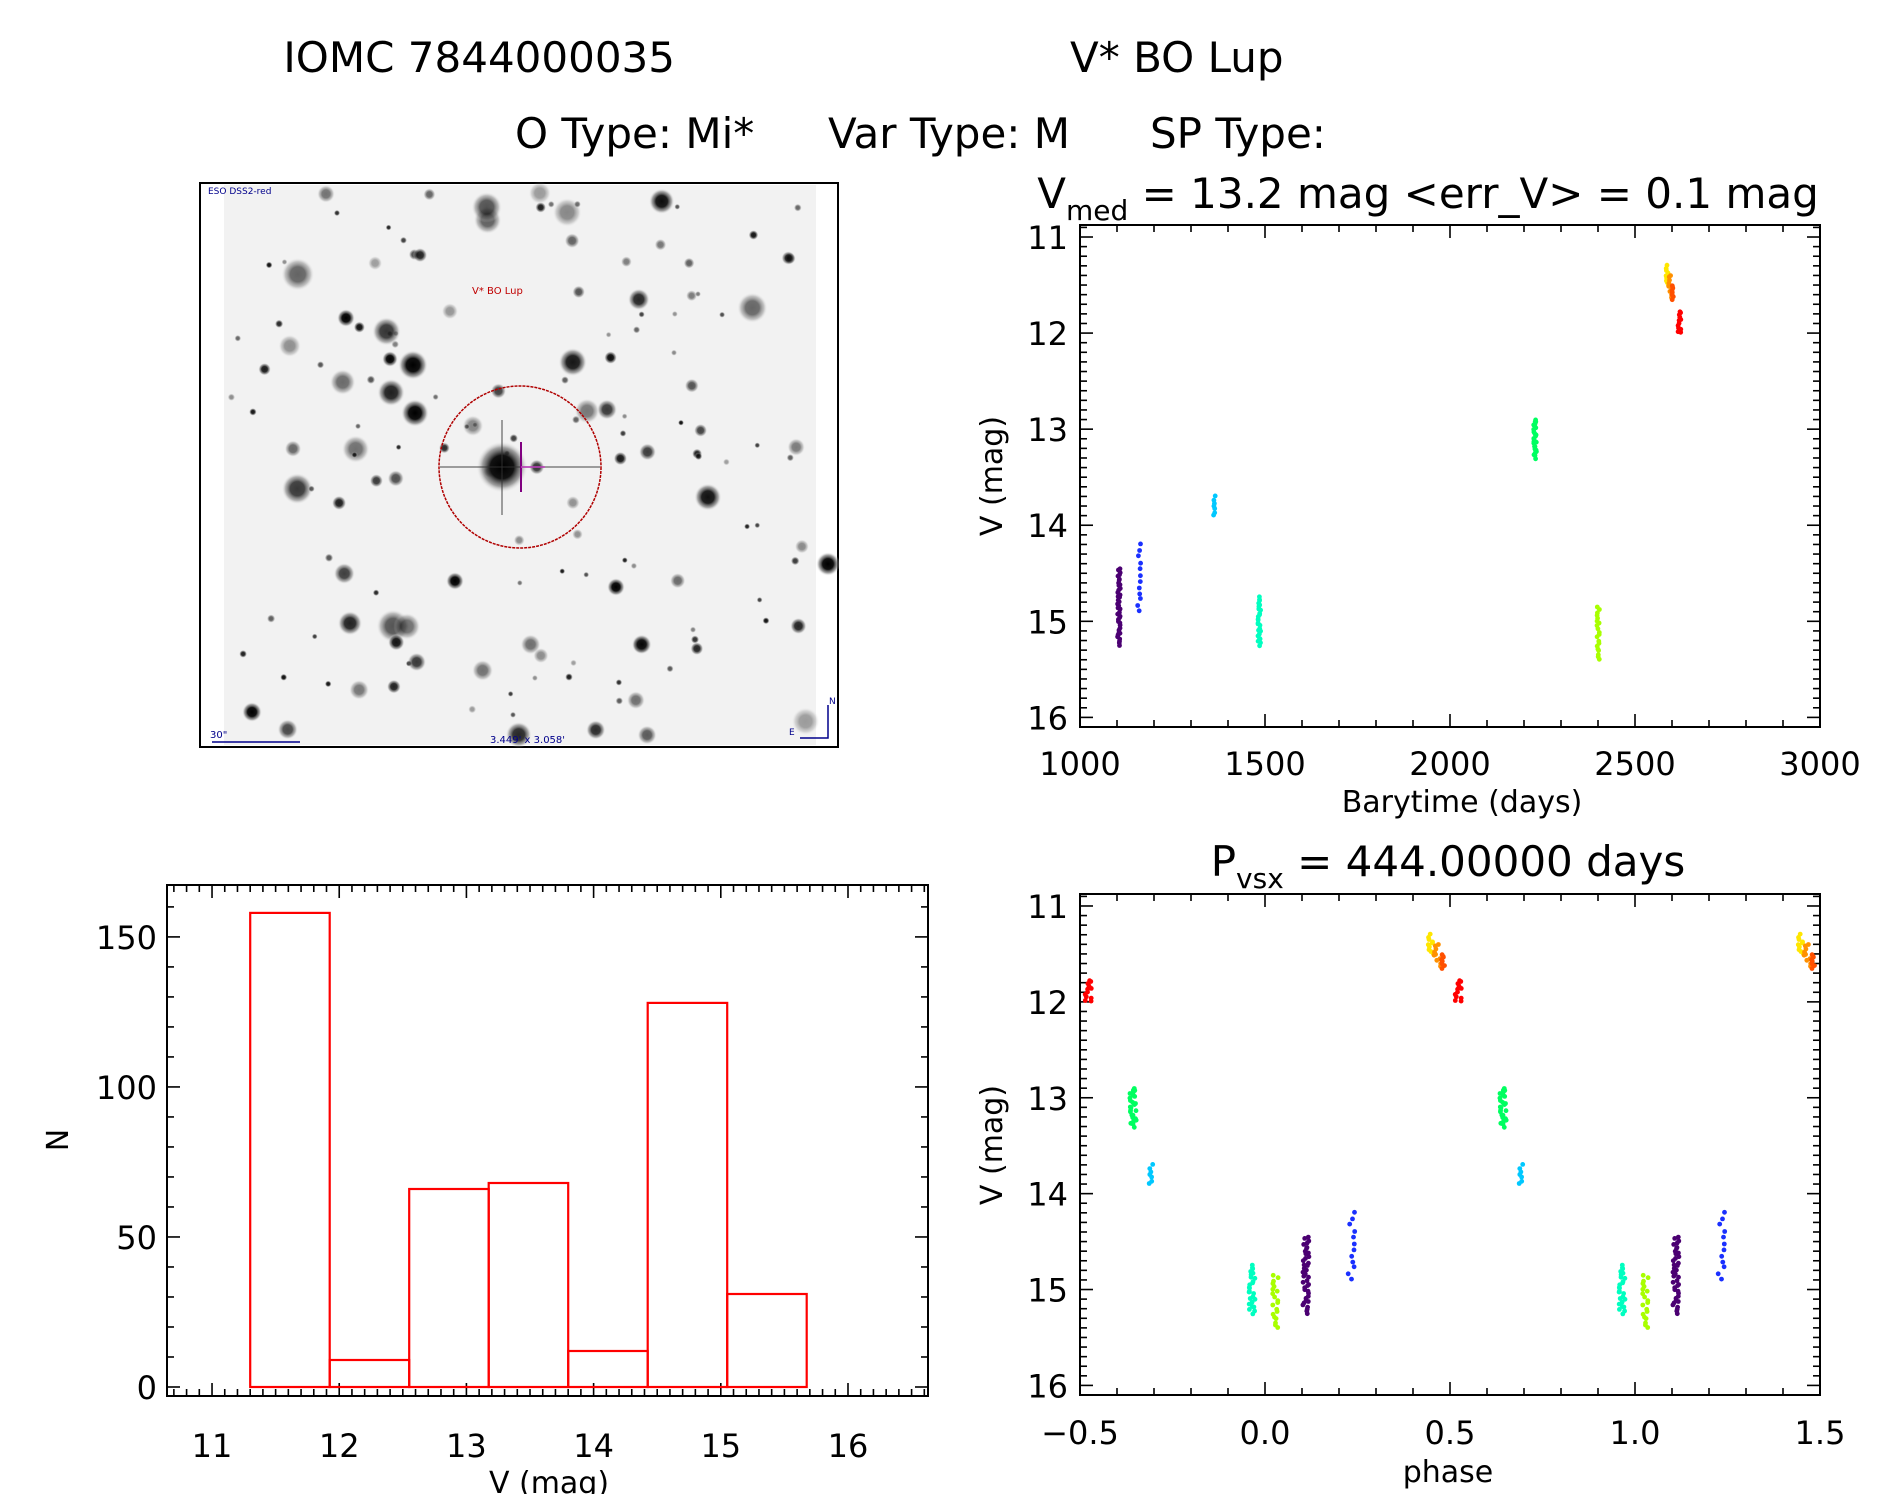 The height and width of the screenshot is (1494, 1889). Describe the element at coordinates (1080, 1433) in the screenshot. I see `x-tick-label: −0.5` at that location.